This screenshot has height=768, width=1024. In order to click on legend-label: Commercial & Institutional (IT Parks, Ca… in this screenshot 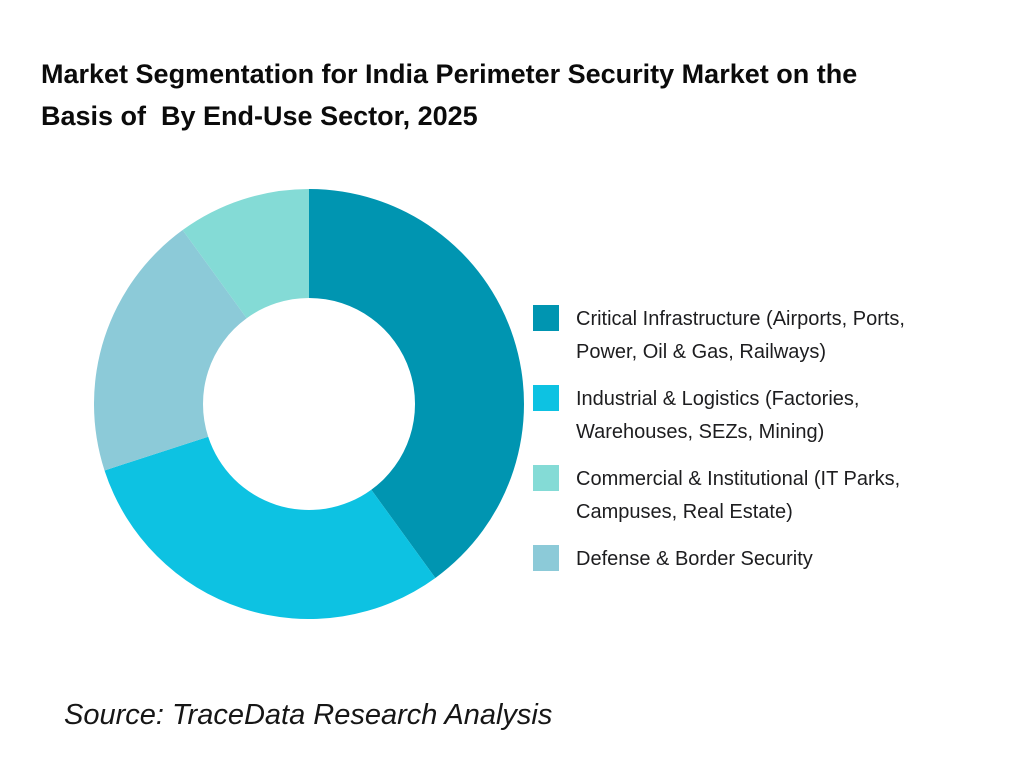, I will do `click(738, 495)`.